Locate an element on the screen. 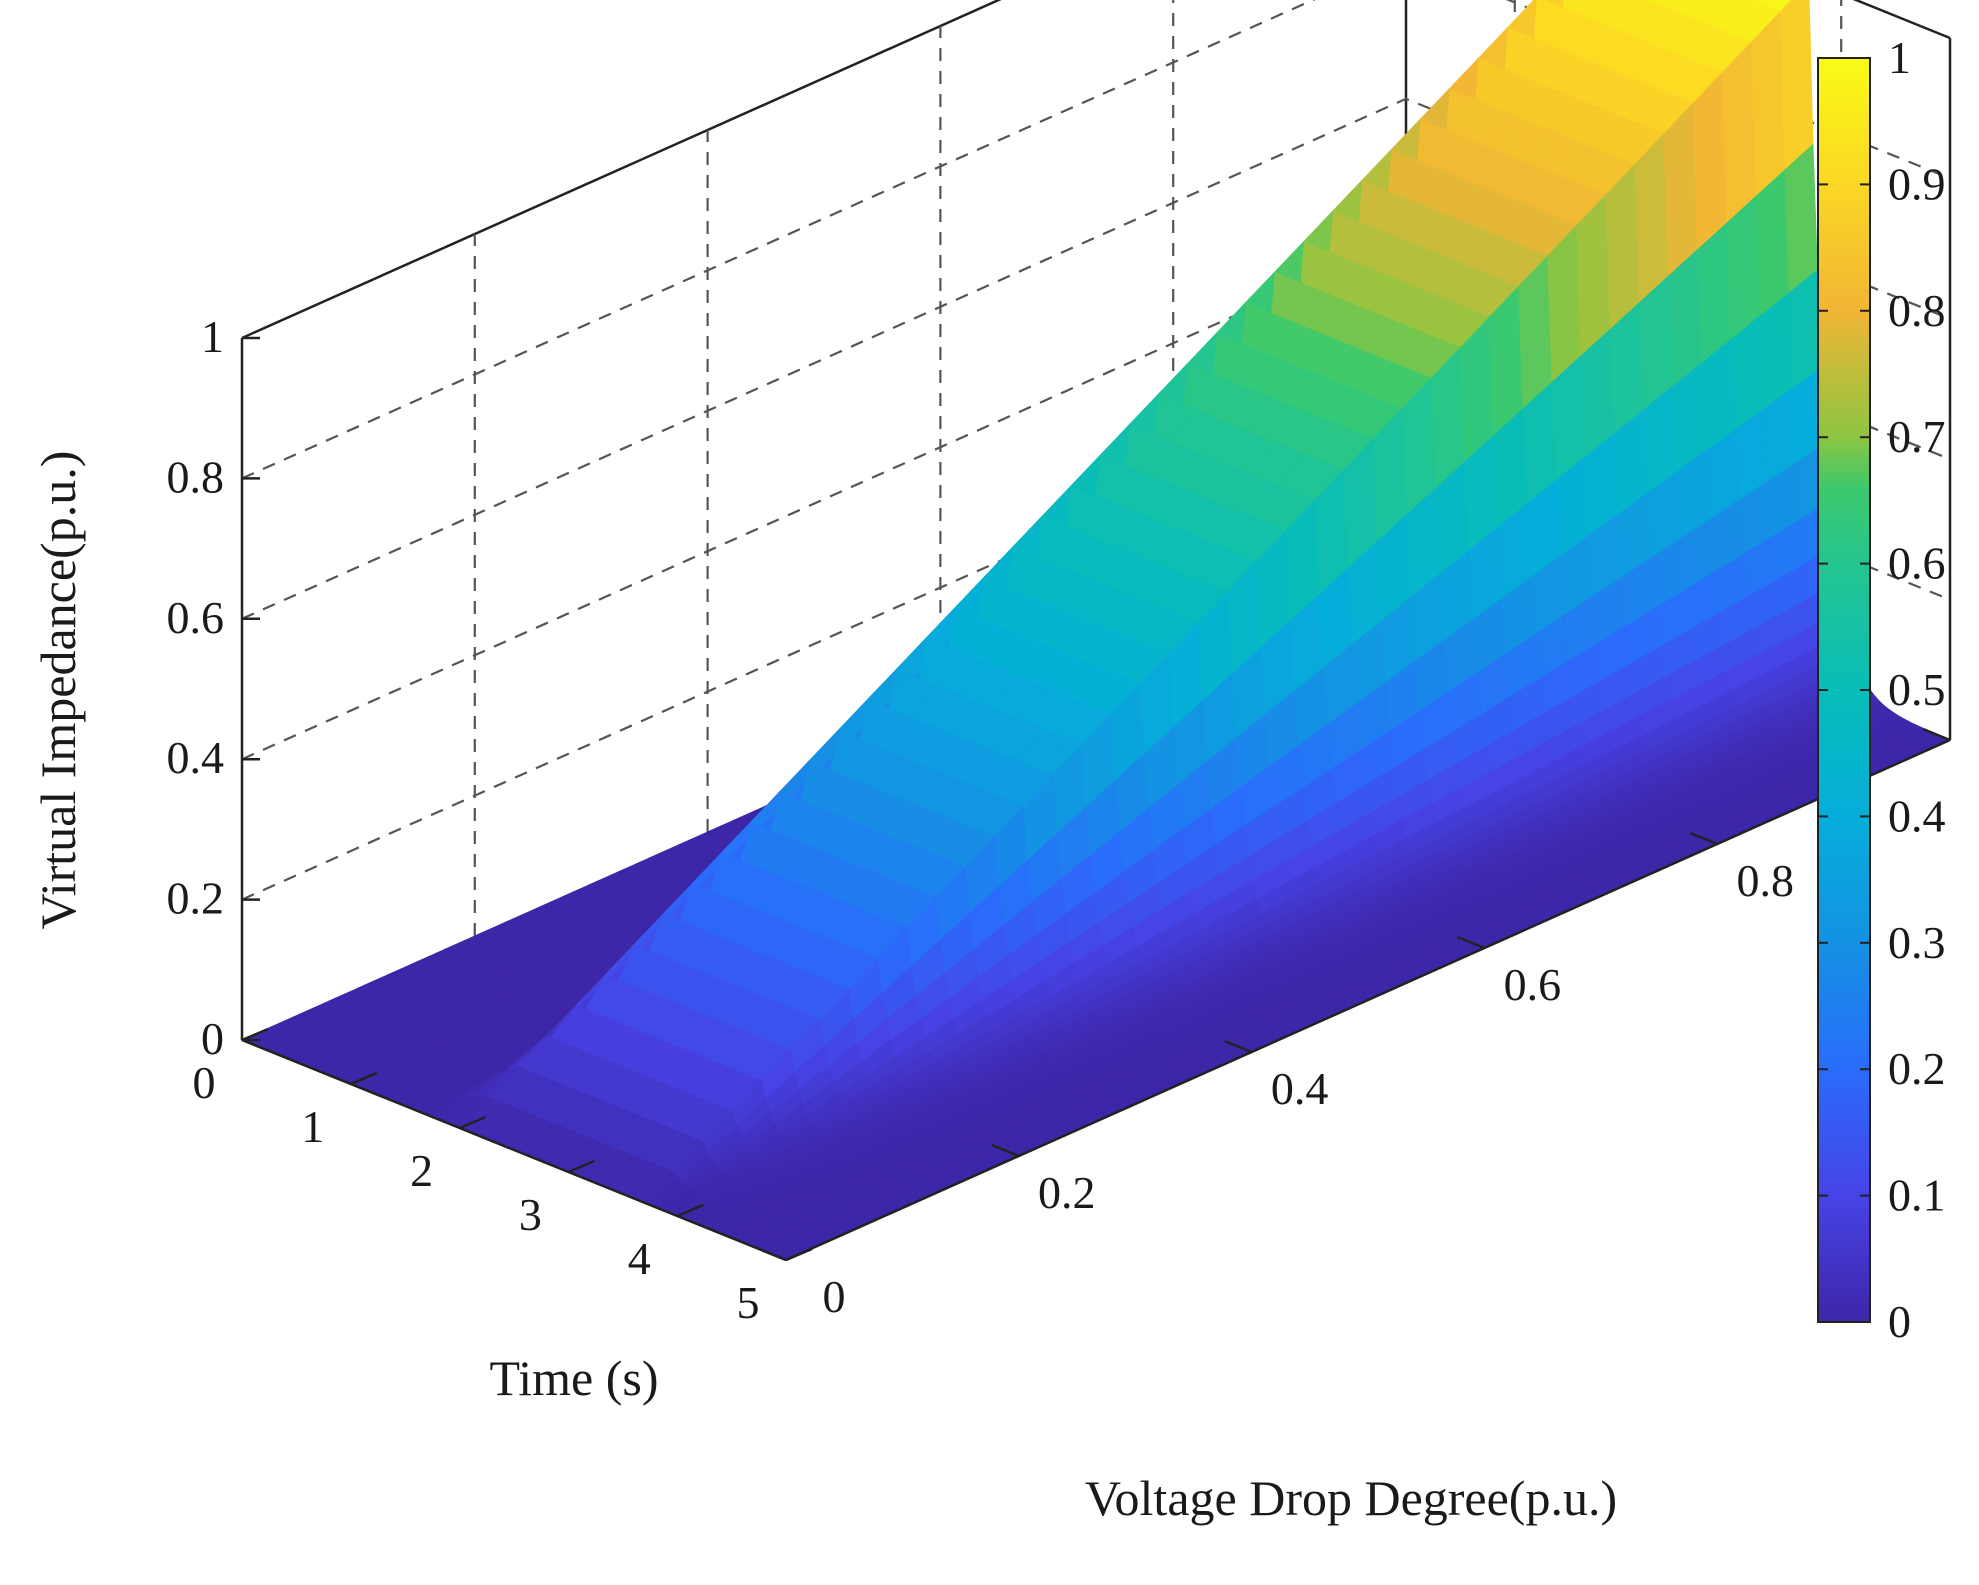 The width and height of the screenshot is (1979, 1585). time-axis-ticks: 0 1 2 3 4 5 is located at coordinates (503, 1177).